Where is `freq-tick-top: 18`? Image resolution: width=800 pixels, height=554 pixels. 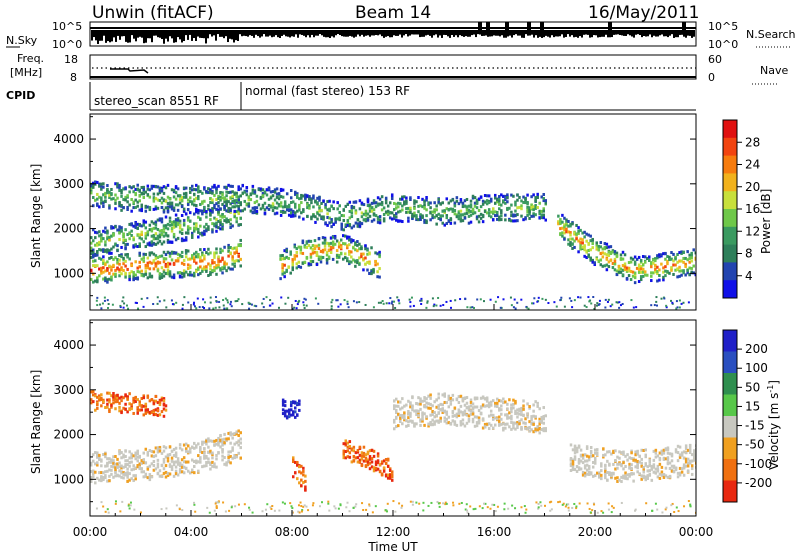
freq-tick-top: 18 is located at coordinates (71, 59).